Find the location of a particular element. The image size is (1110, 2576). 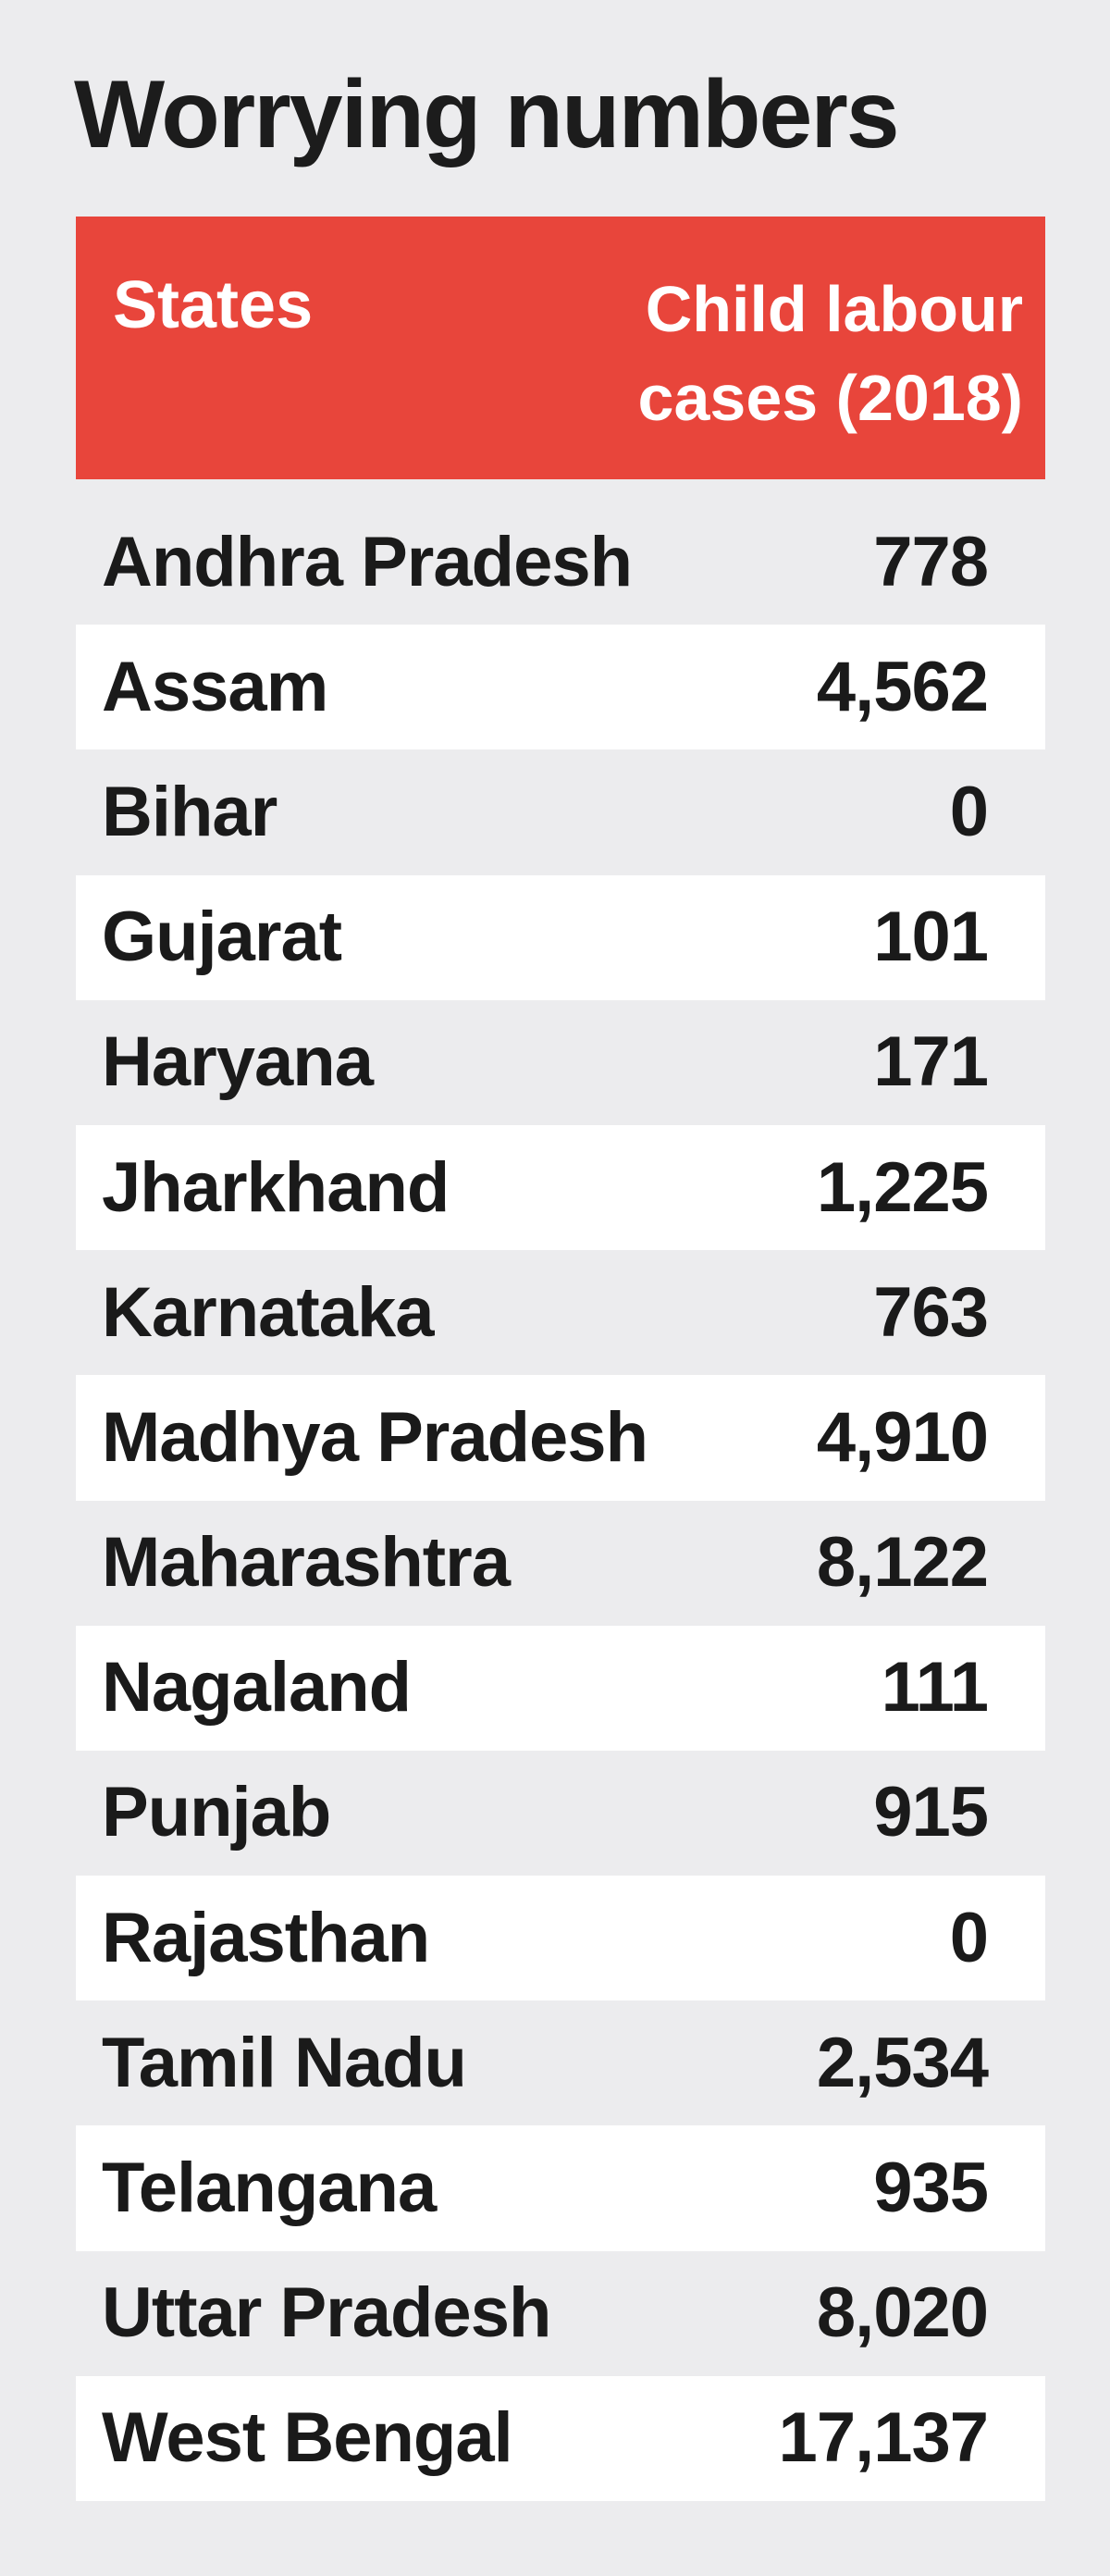

child-labour-cases-value: 935 is located at coordinates (931, 2188).